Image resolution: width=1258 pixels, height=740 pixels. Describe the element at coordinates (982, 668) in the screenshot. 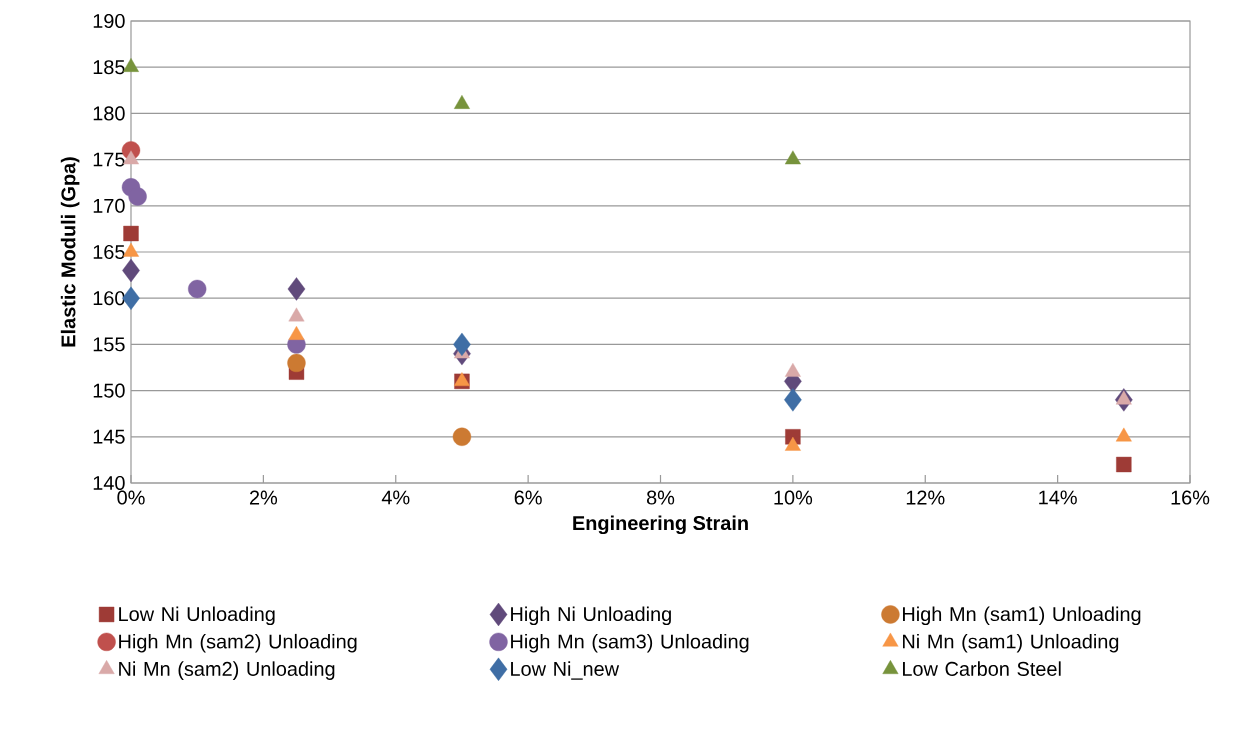

I see `legend-label: Low Carbon Steel` at that location.